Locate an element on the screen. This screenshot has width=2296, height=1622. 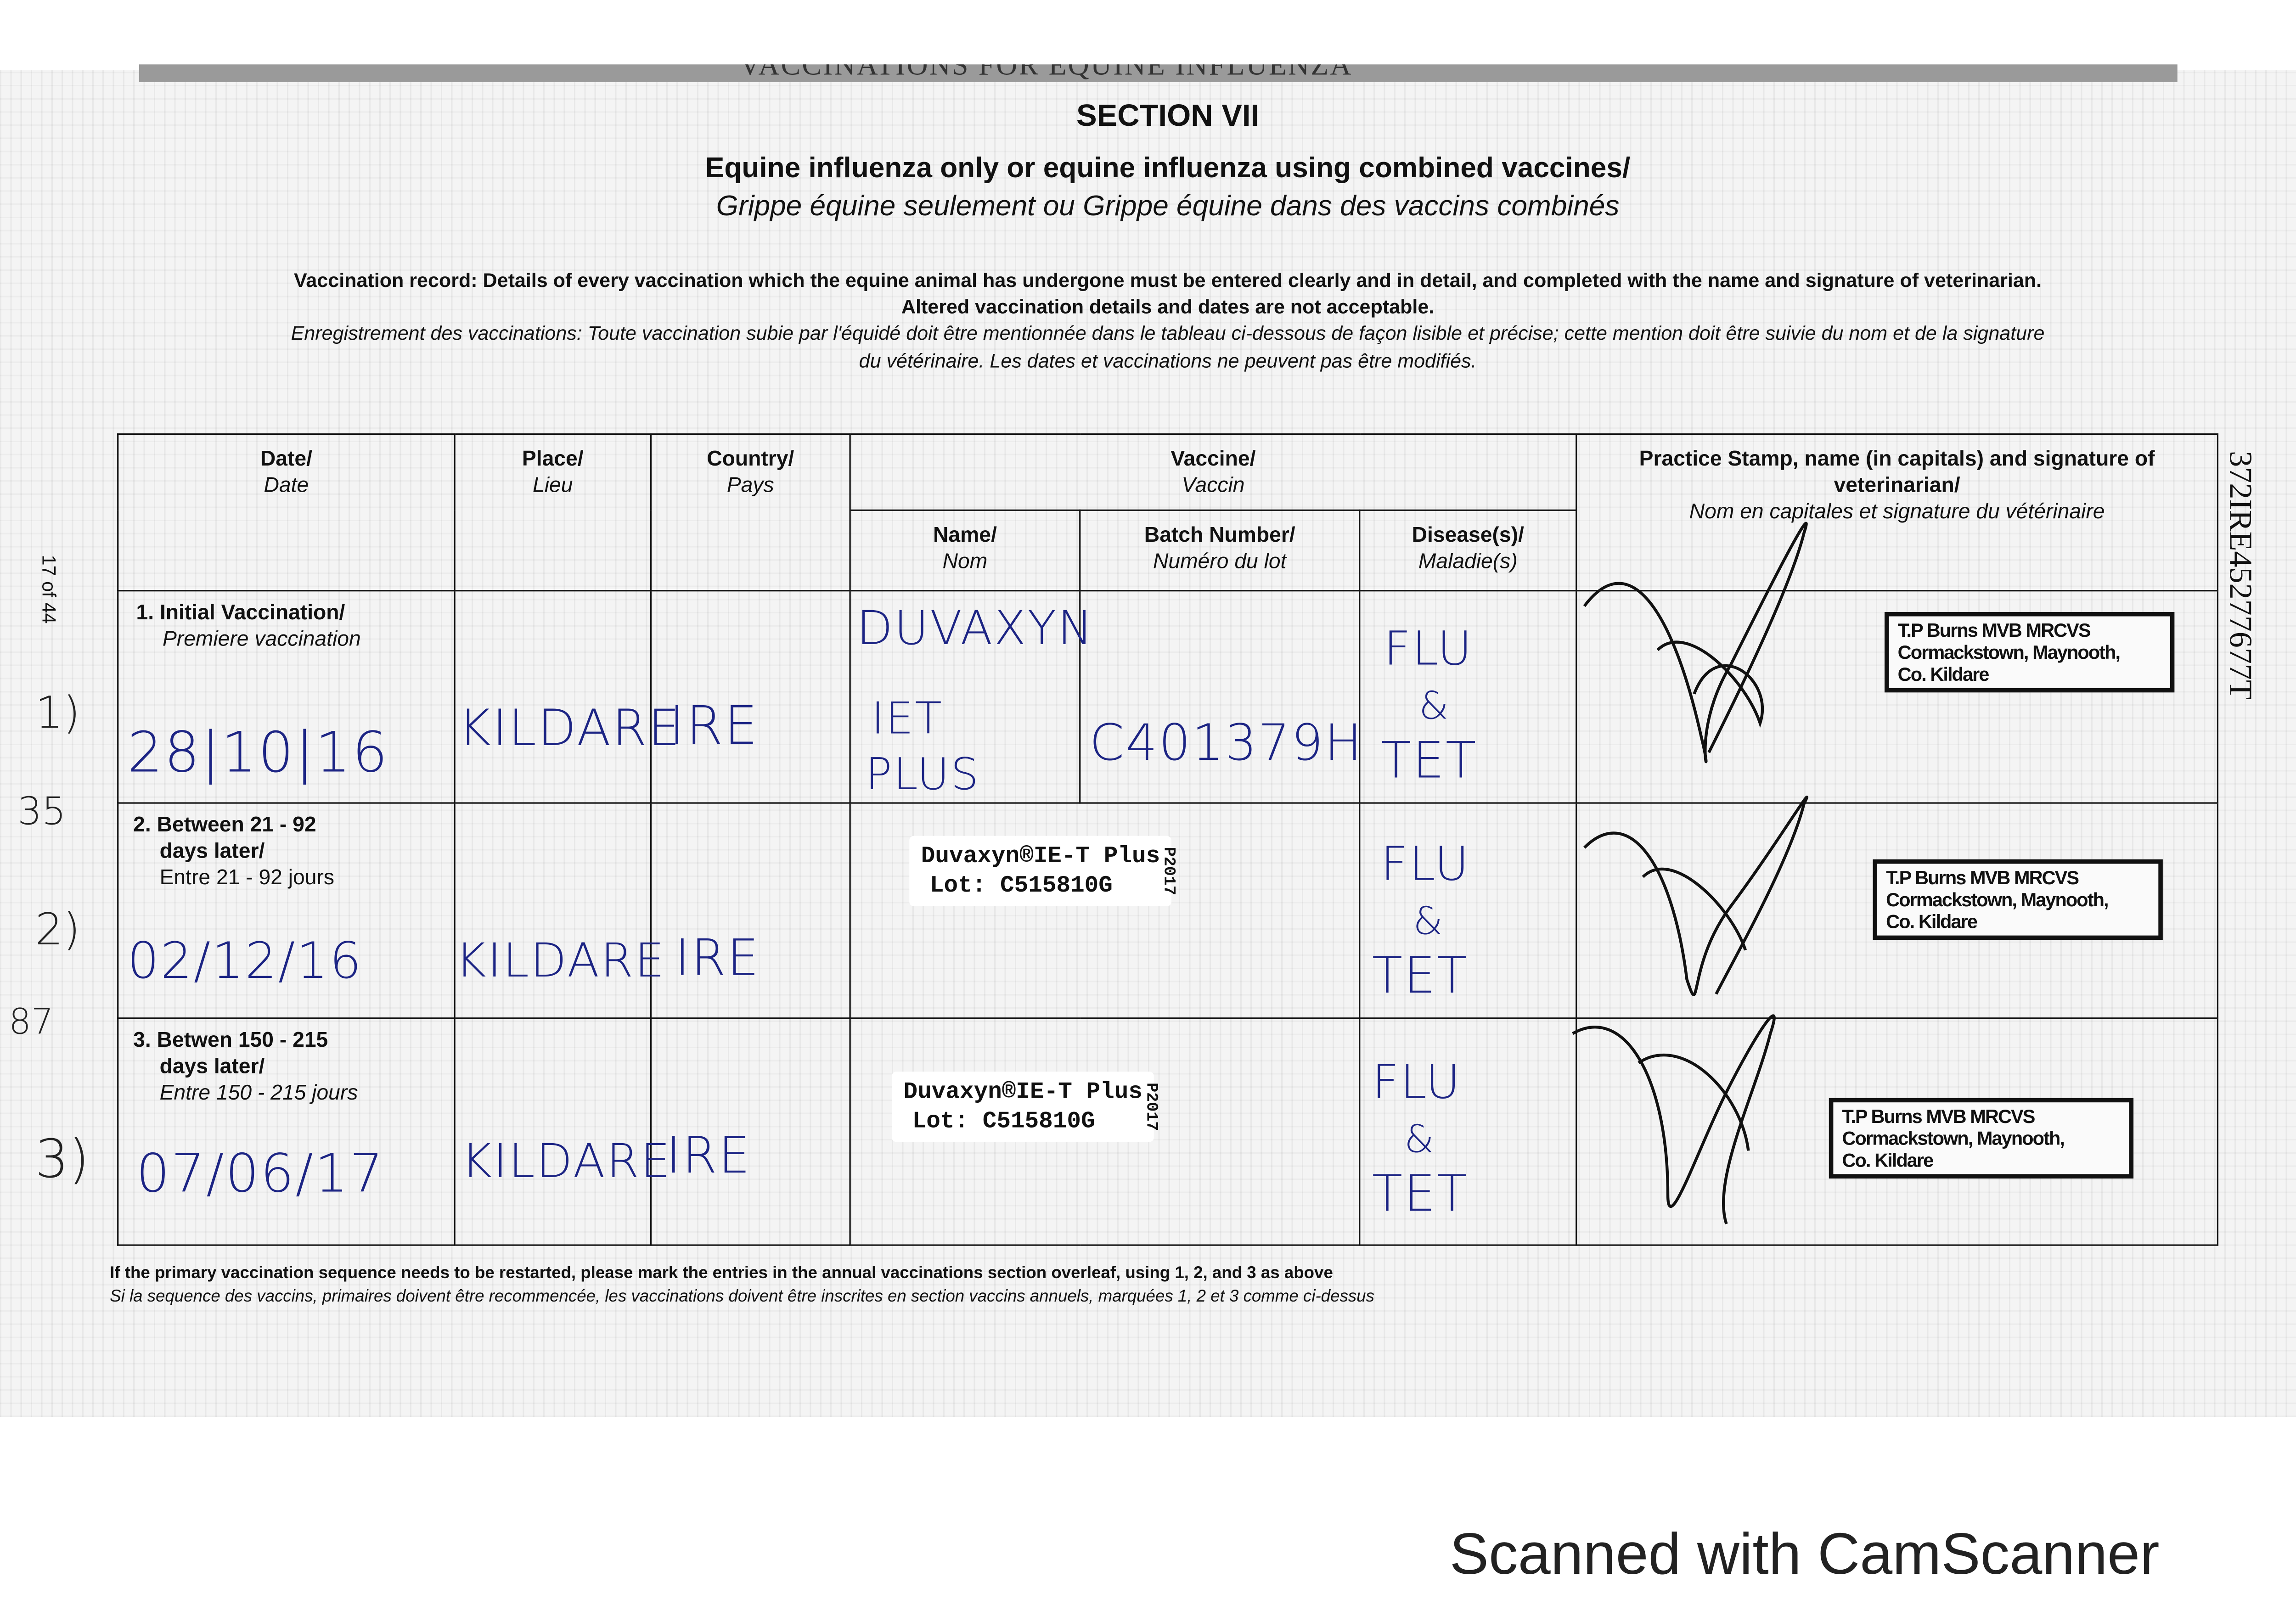
margin-note-1: 1) is located at coordinates (57, 714).